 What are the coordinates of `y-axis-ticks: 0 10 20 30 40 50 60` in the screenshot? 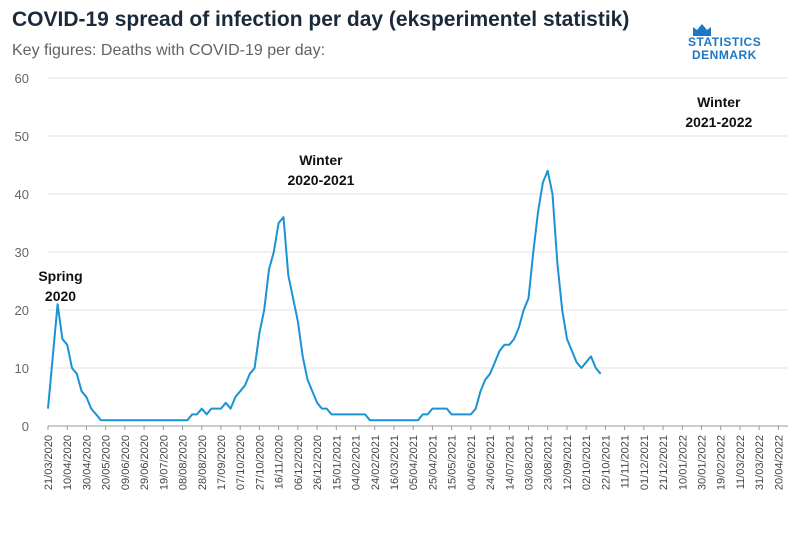 It's located at (22, 252).